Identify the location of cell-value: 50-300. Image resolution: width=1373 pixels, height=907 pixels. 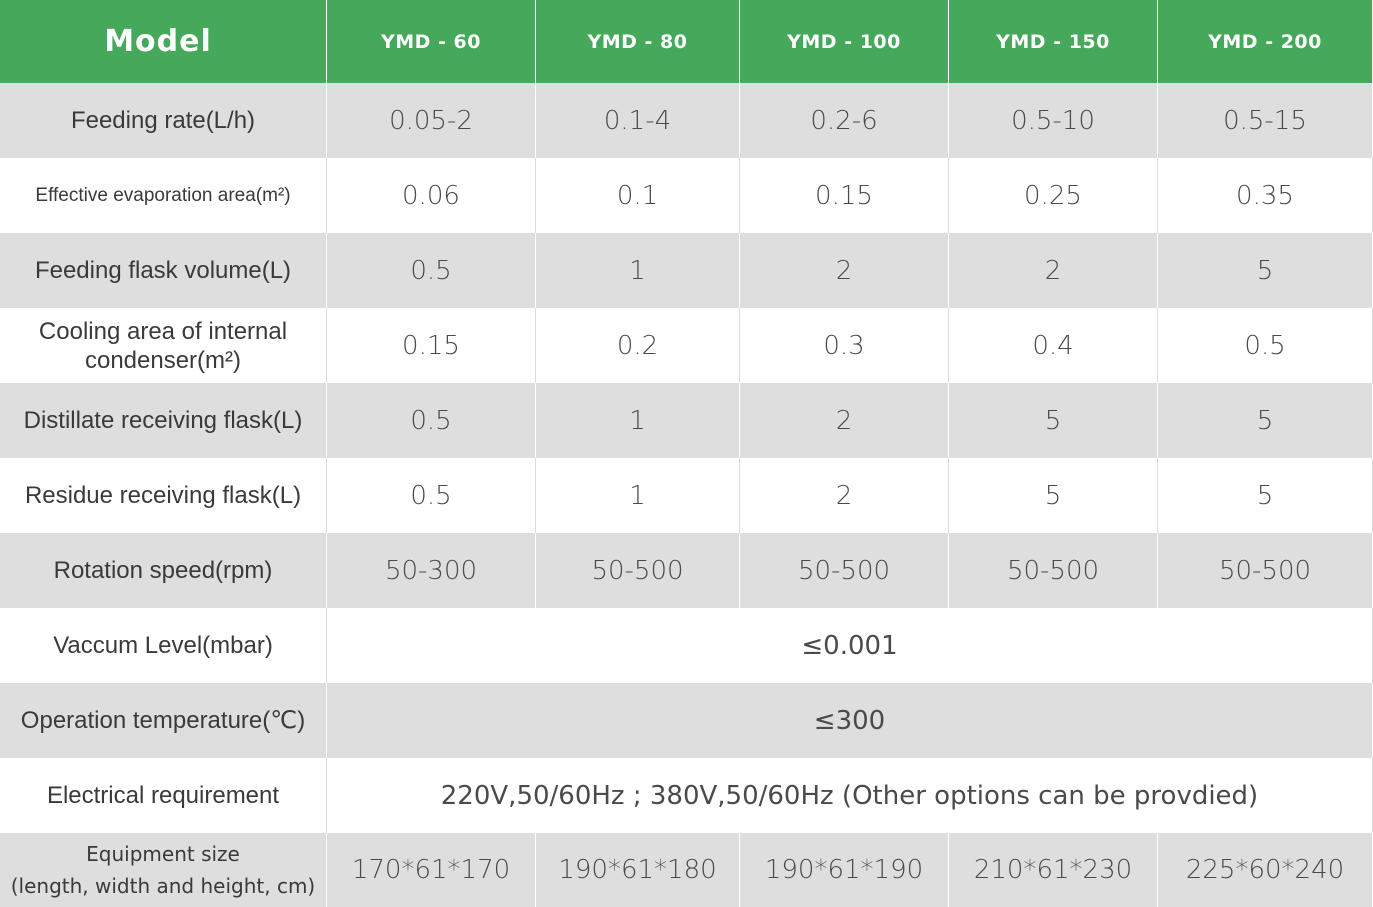
(431, 570).